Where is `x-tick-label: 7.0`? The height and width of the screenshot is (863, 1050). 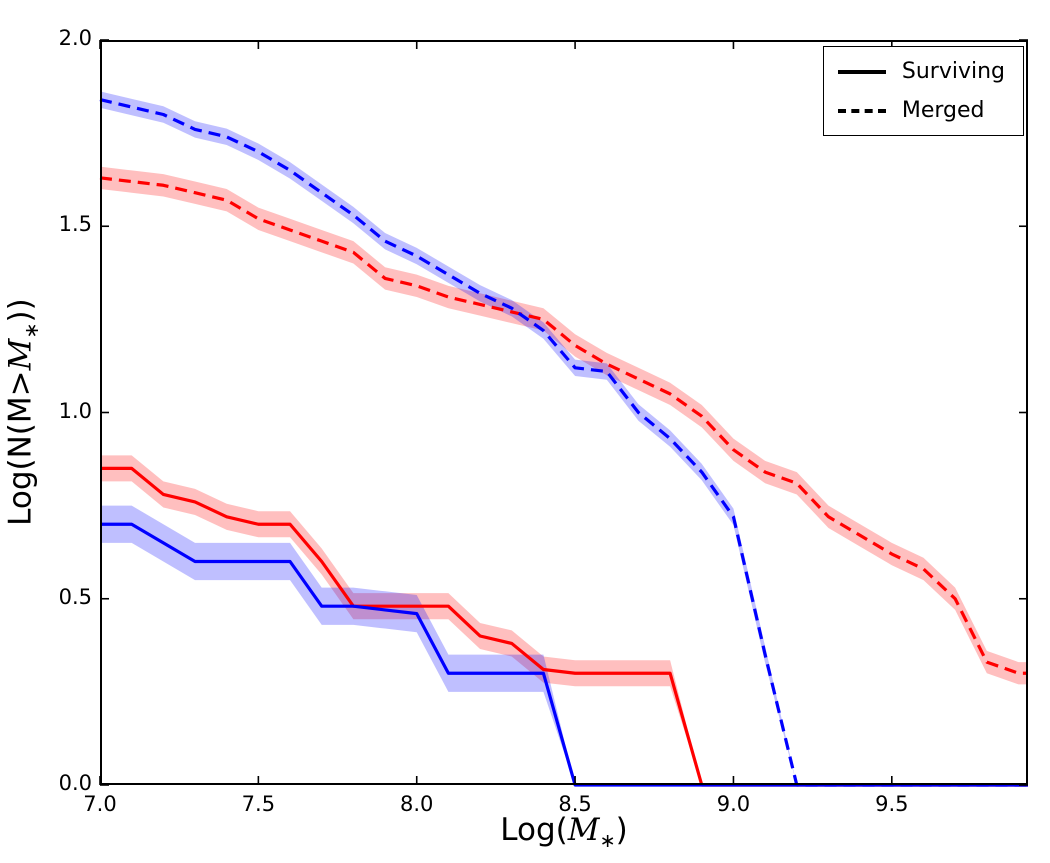
x-tick-label: 7.0 is located at coordinates (100, 804).